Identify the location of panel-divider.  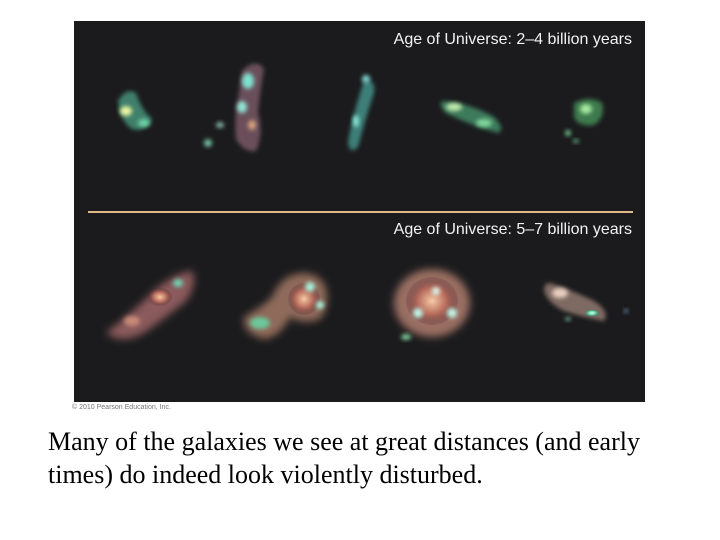
(360, 212).